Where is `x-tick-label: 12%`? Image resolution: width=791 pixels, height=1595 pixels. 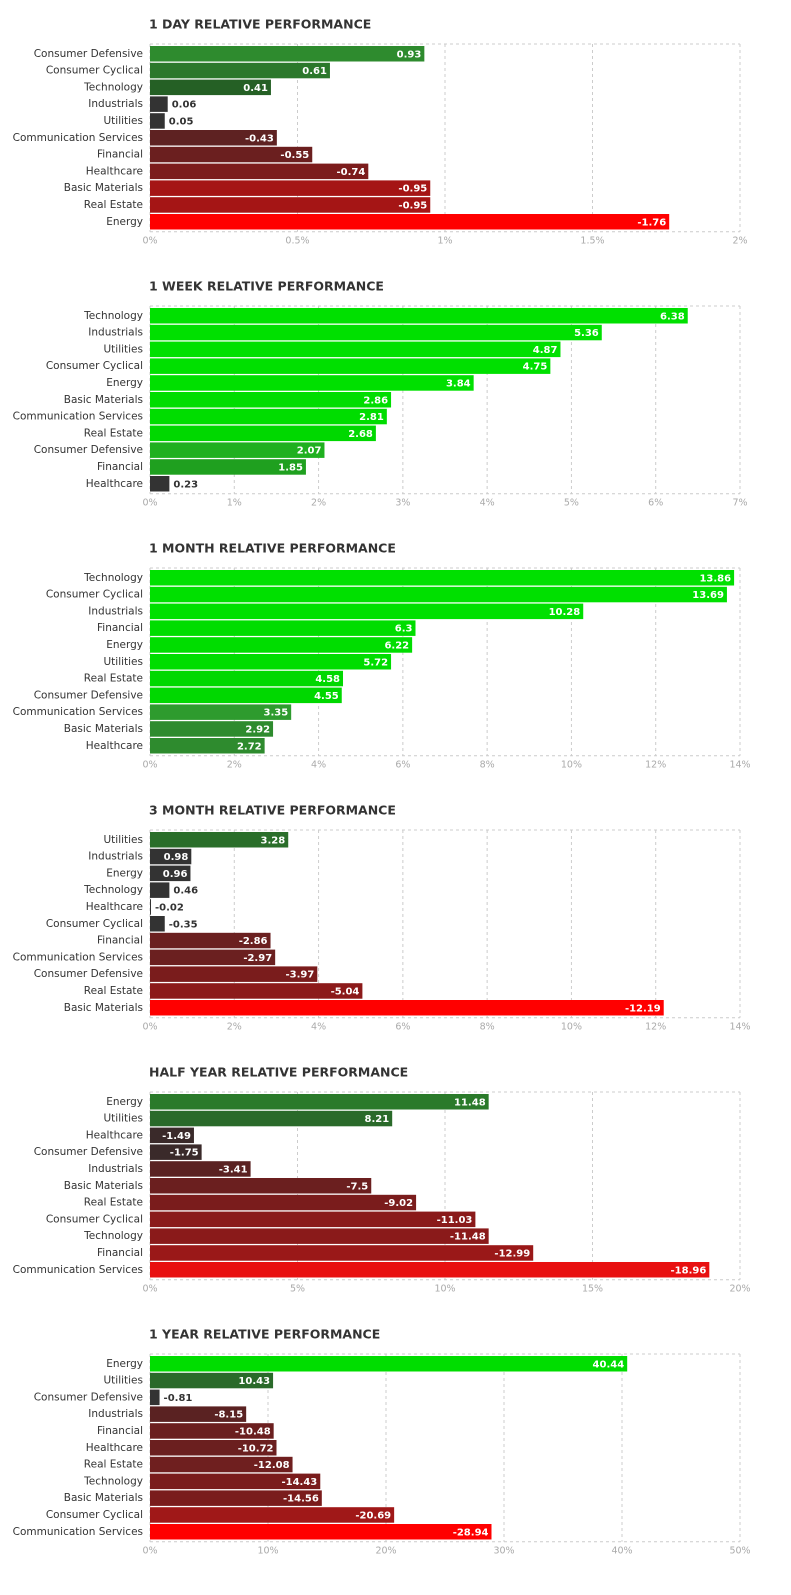
x-tick-label: 12% is located at coordinates (655, 764).